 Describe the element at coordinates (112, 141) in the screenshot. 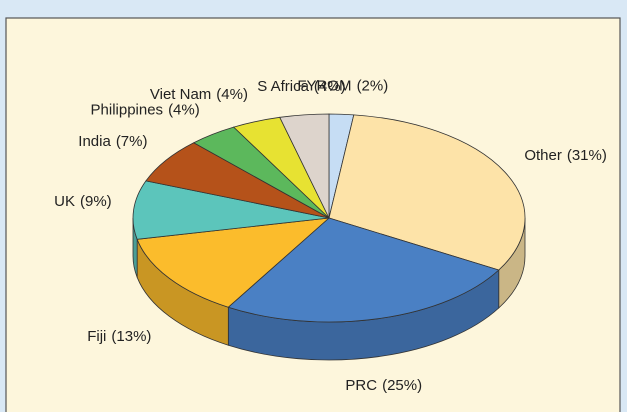

I see `slice-label: India (7%)` at that location.